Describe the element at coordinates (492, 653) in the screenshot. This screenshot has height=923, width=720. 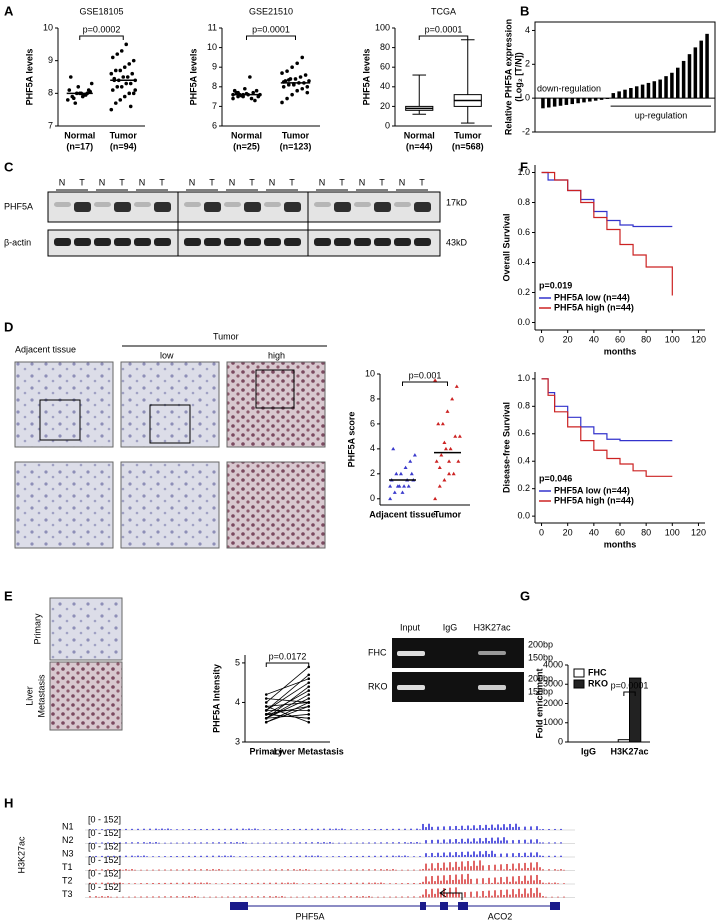
I see `gel-band` at that location.